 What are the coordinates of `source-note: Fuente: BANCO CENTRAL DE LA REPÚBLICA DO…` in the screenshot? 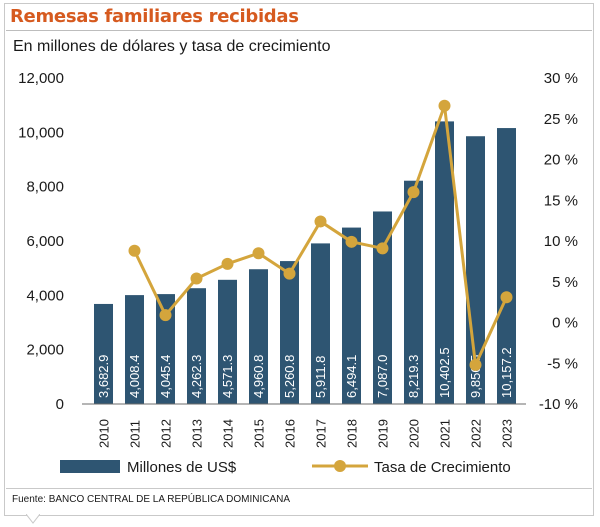 It's located at (151, 499).